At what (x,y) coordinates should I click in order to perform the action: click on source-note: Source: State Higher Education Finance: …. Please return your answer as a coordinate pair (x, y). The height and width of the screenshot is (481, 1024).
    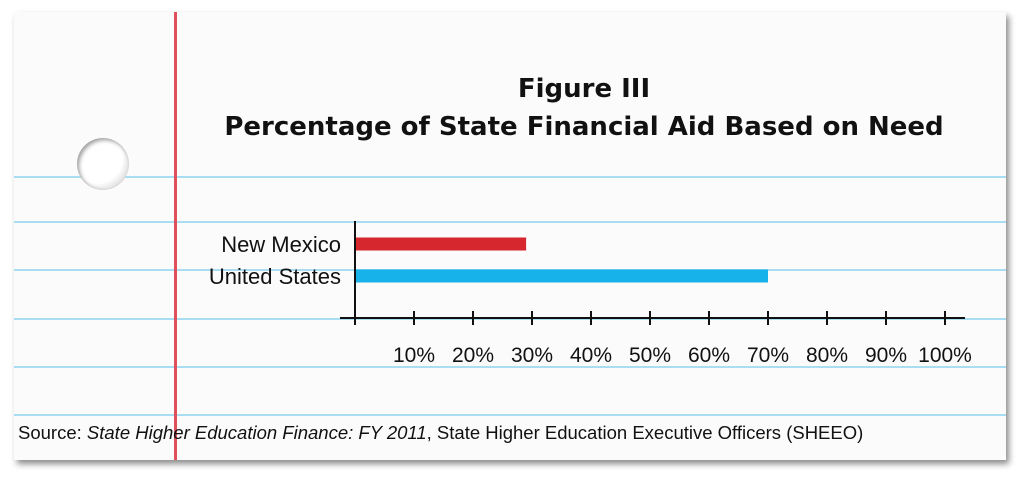
    Looking at the image, I should click on (440, 433).